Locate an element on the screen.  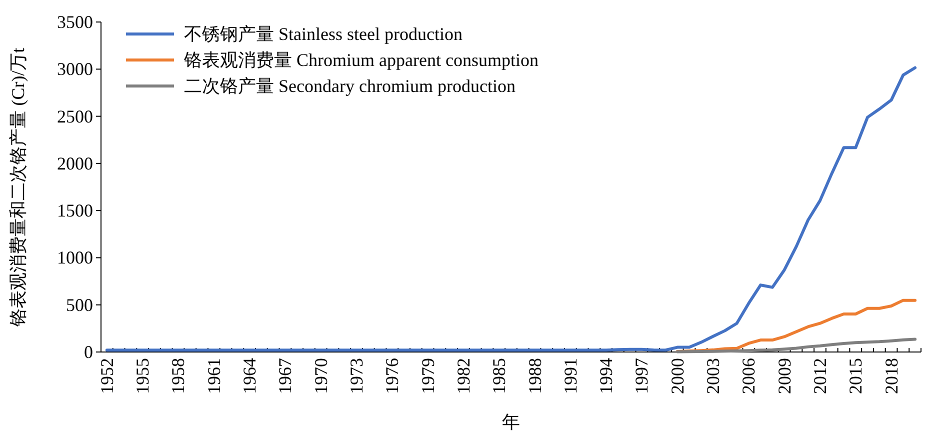
x-tick-label: 1979 is located at coordinates (428, 376).